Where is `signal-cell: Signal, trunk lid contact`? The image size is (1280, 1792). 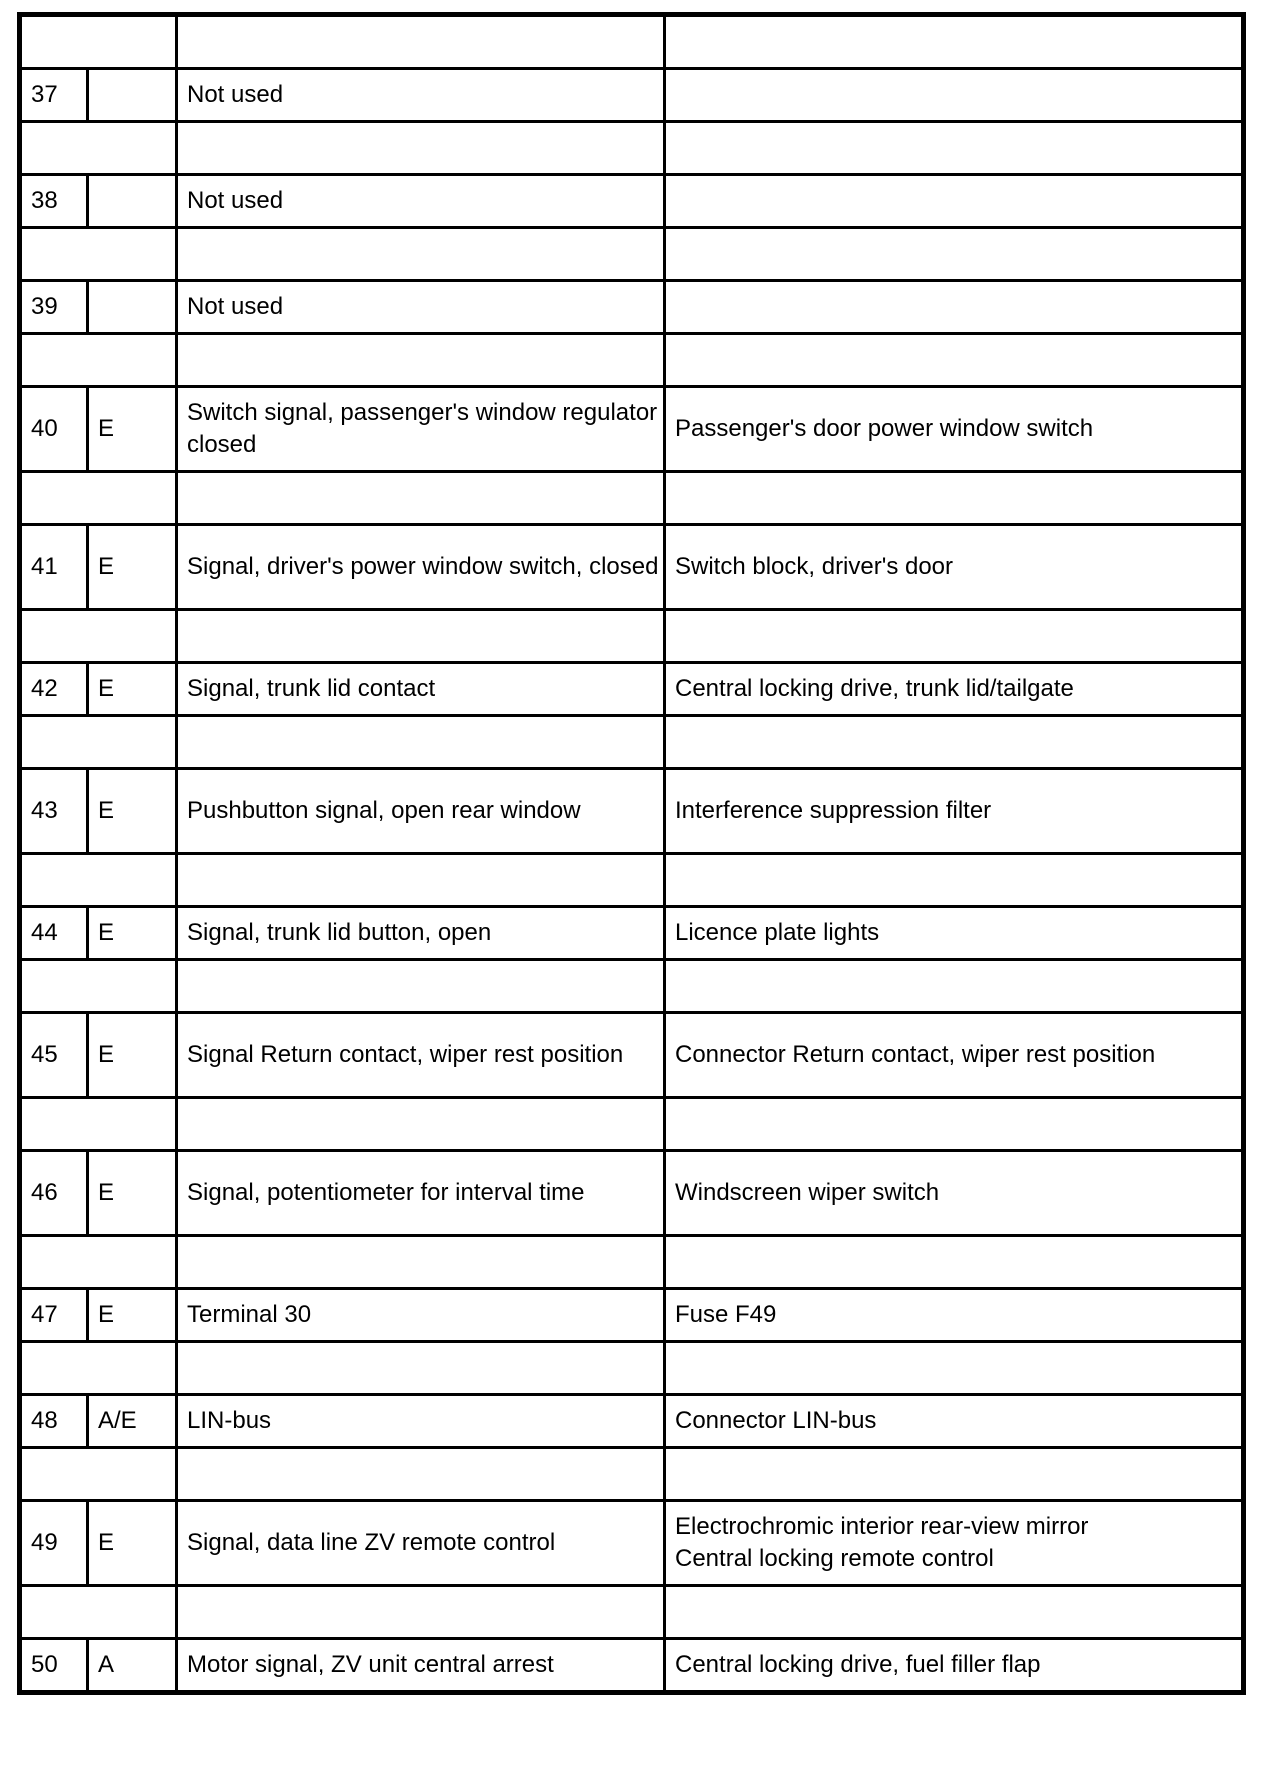
signal-cell: Signal, trunk lid contact is located at coordinates (420, 689).